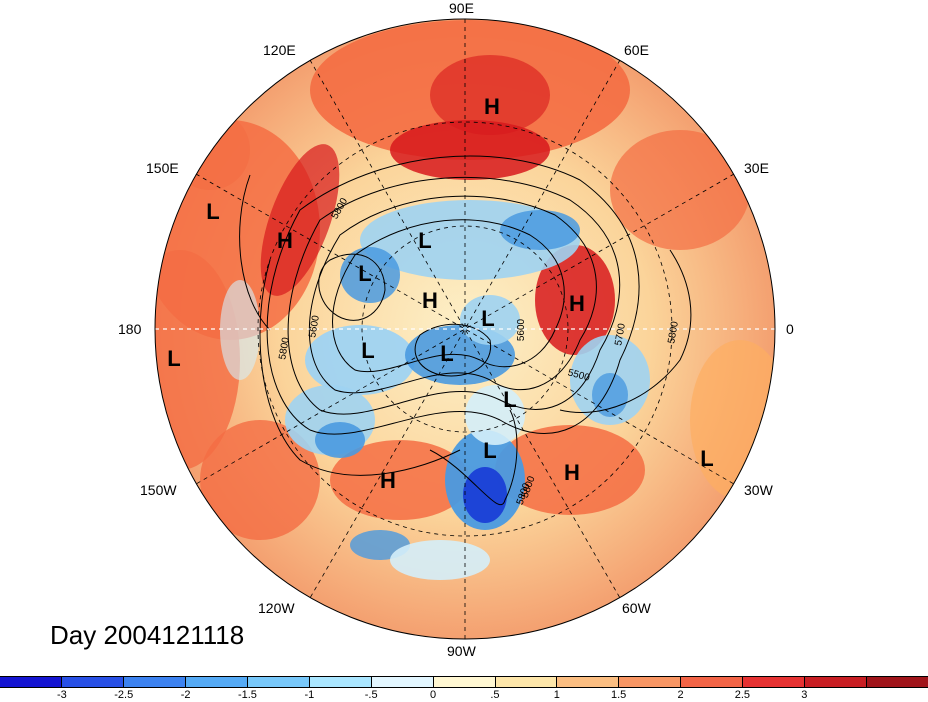 This screenshot has height=702, width=928. I want to click on contour-label: 5700, so click(620, 334).